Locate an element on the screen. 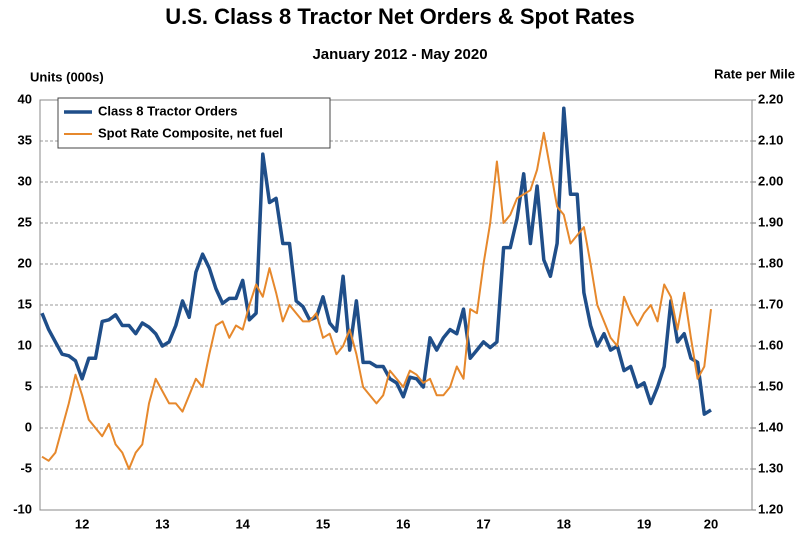 The width and height of the screenshot is (800, 537). y2-tick-label: 1.70 is located at coordinates (770, 303).